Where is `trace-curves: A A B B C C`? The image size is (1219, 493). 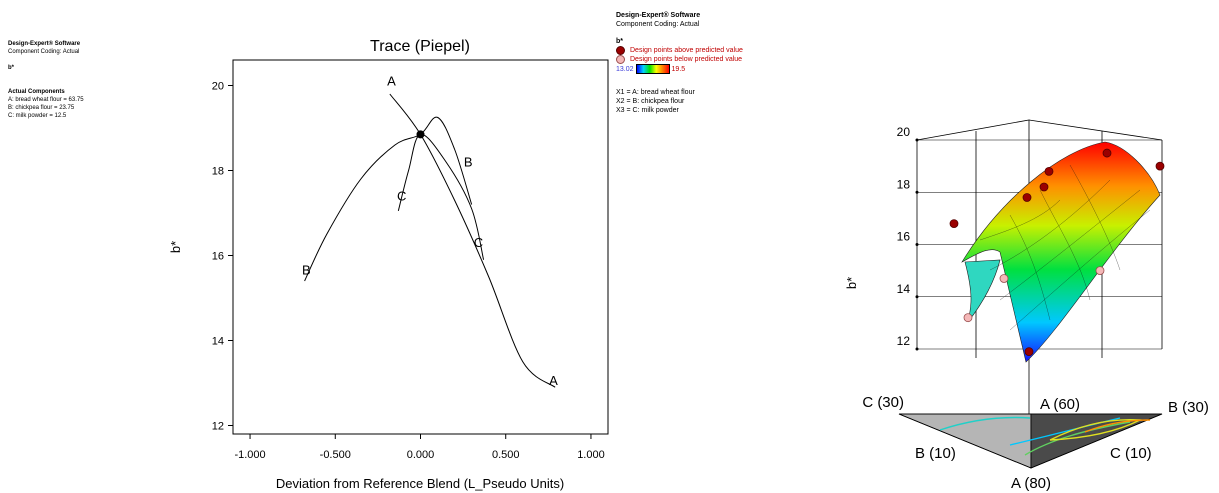 trace-curves: A A B B C C is located at coordinates (430, 231).